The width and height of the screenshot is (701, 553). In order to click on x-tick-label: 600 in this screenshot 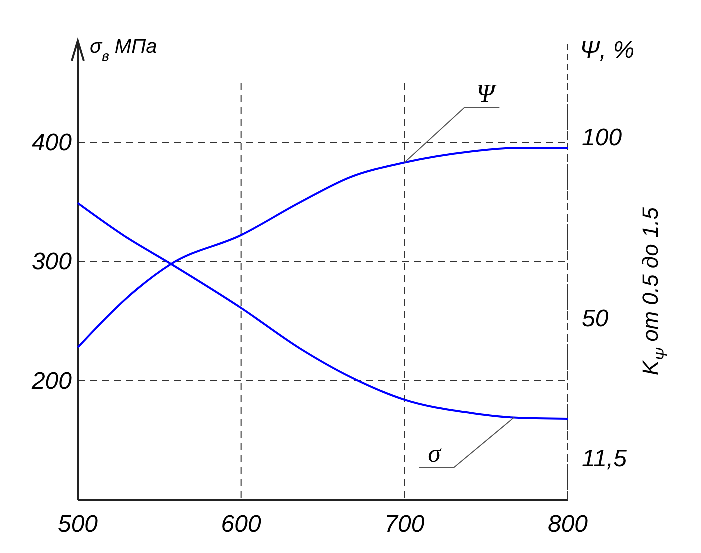, I will do `click(241, 524)`.